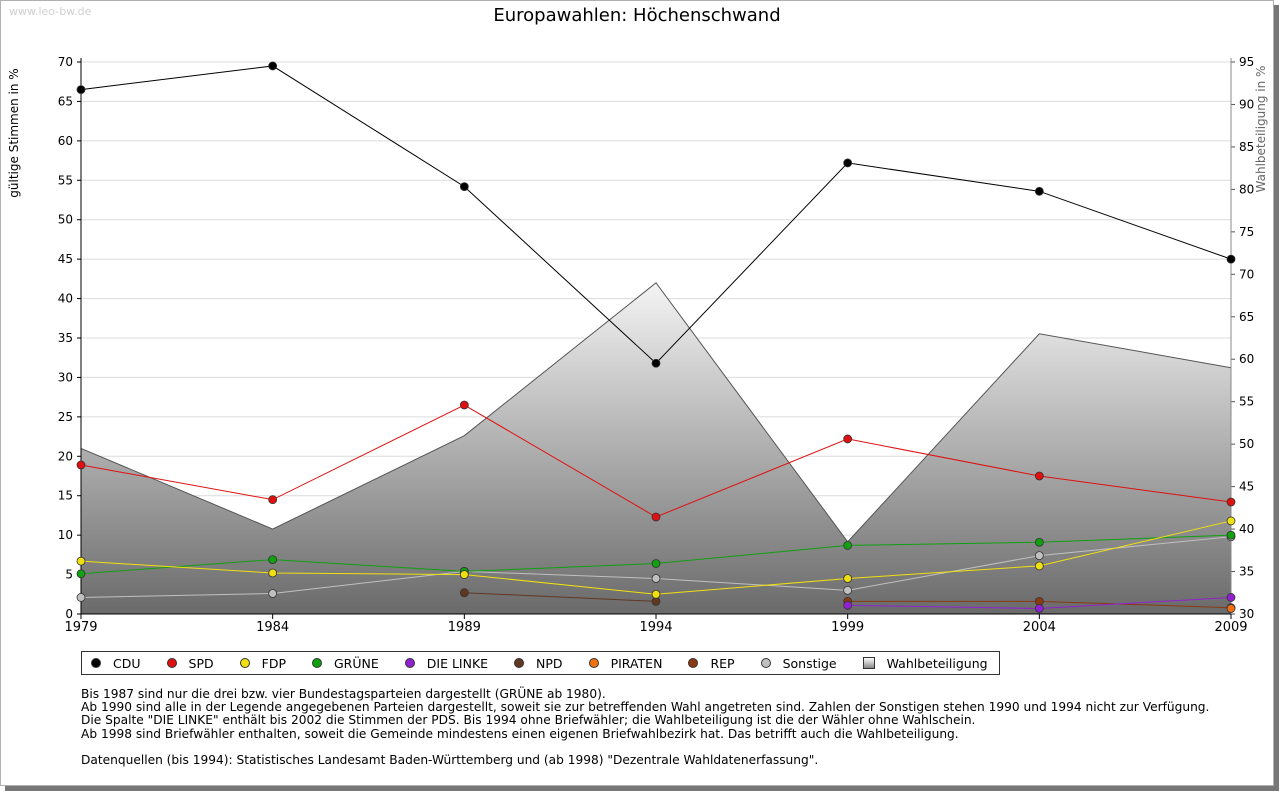  Describe the element at coordinates (937, 663) in the screenshot. I see `legend-label: Wahlbeteiligung` at that location.